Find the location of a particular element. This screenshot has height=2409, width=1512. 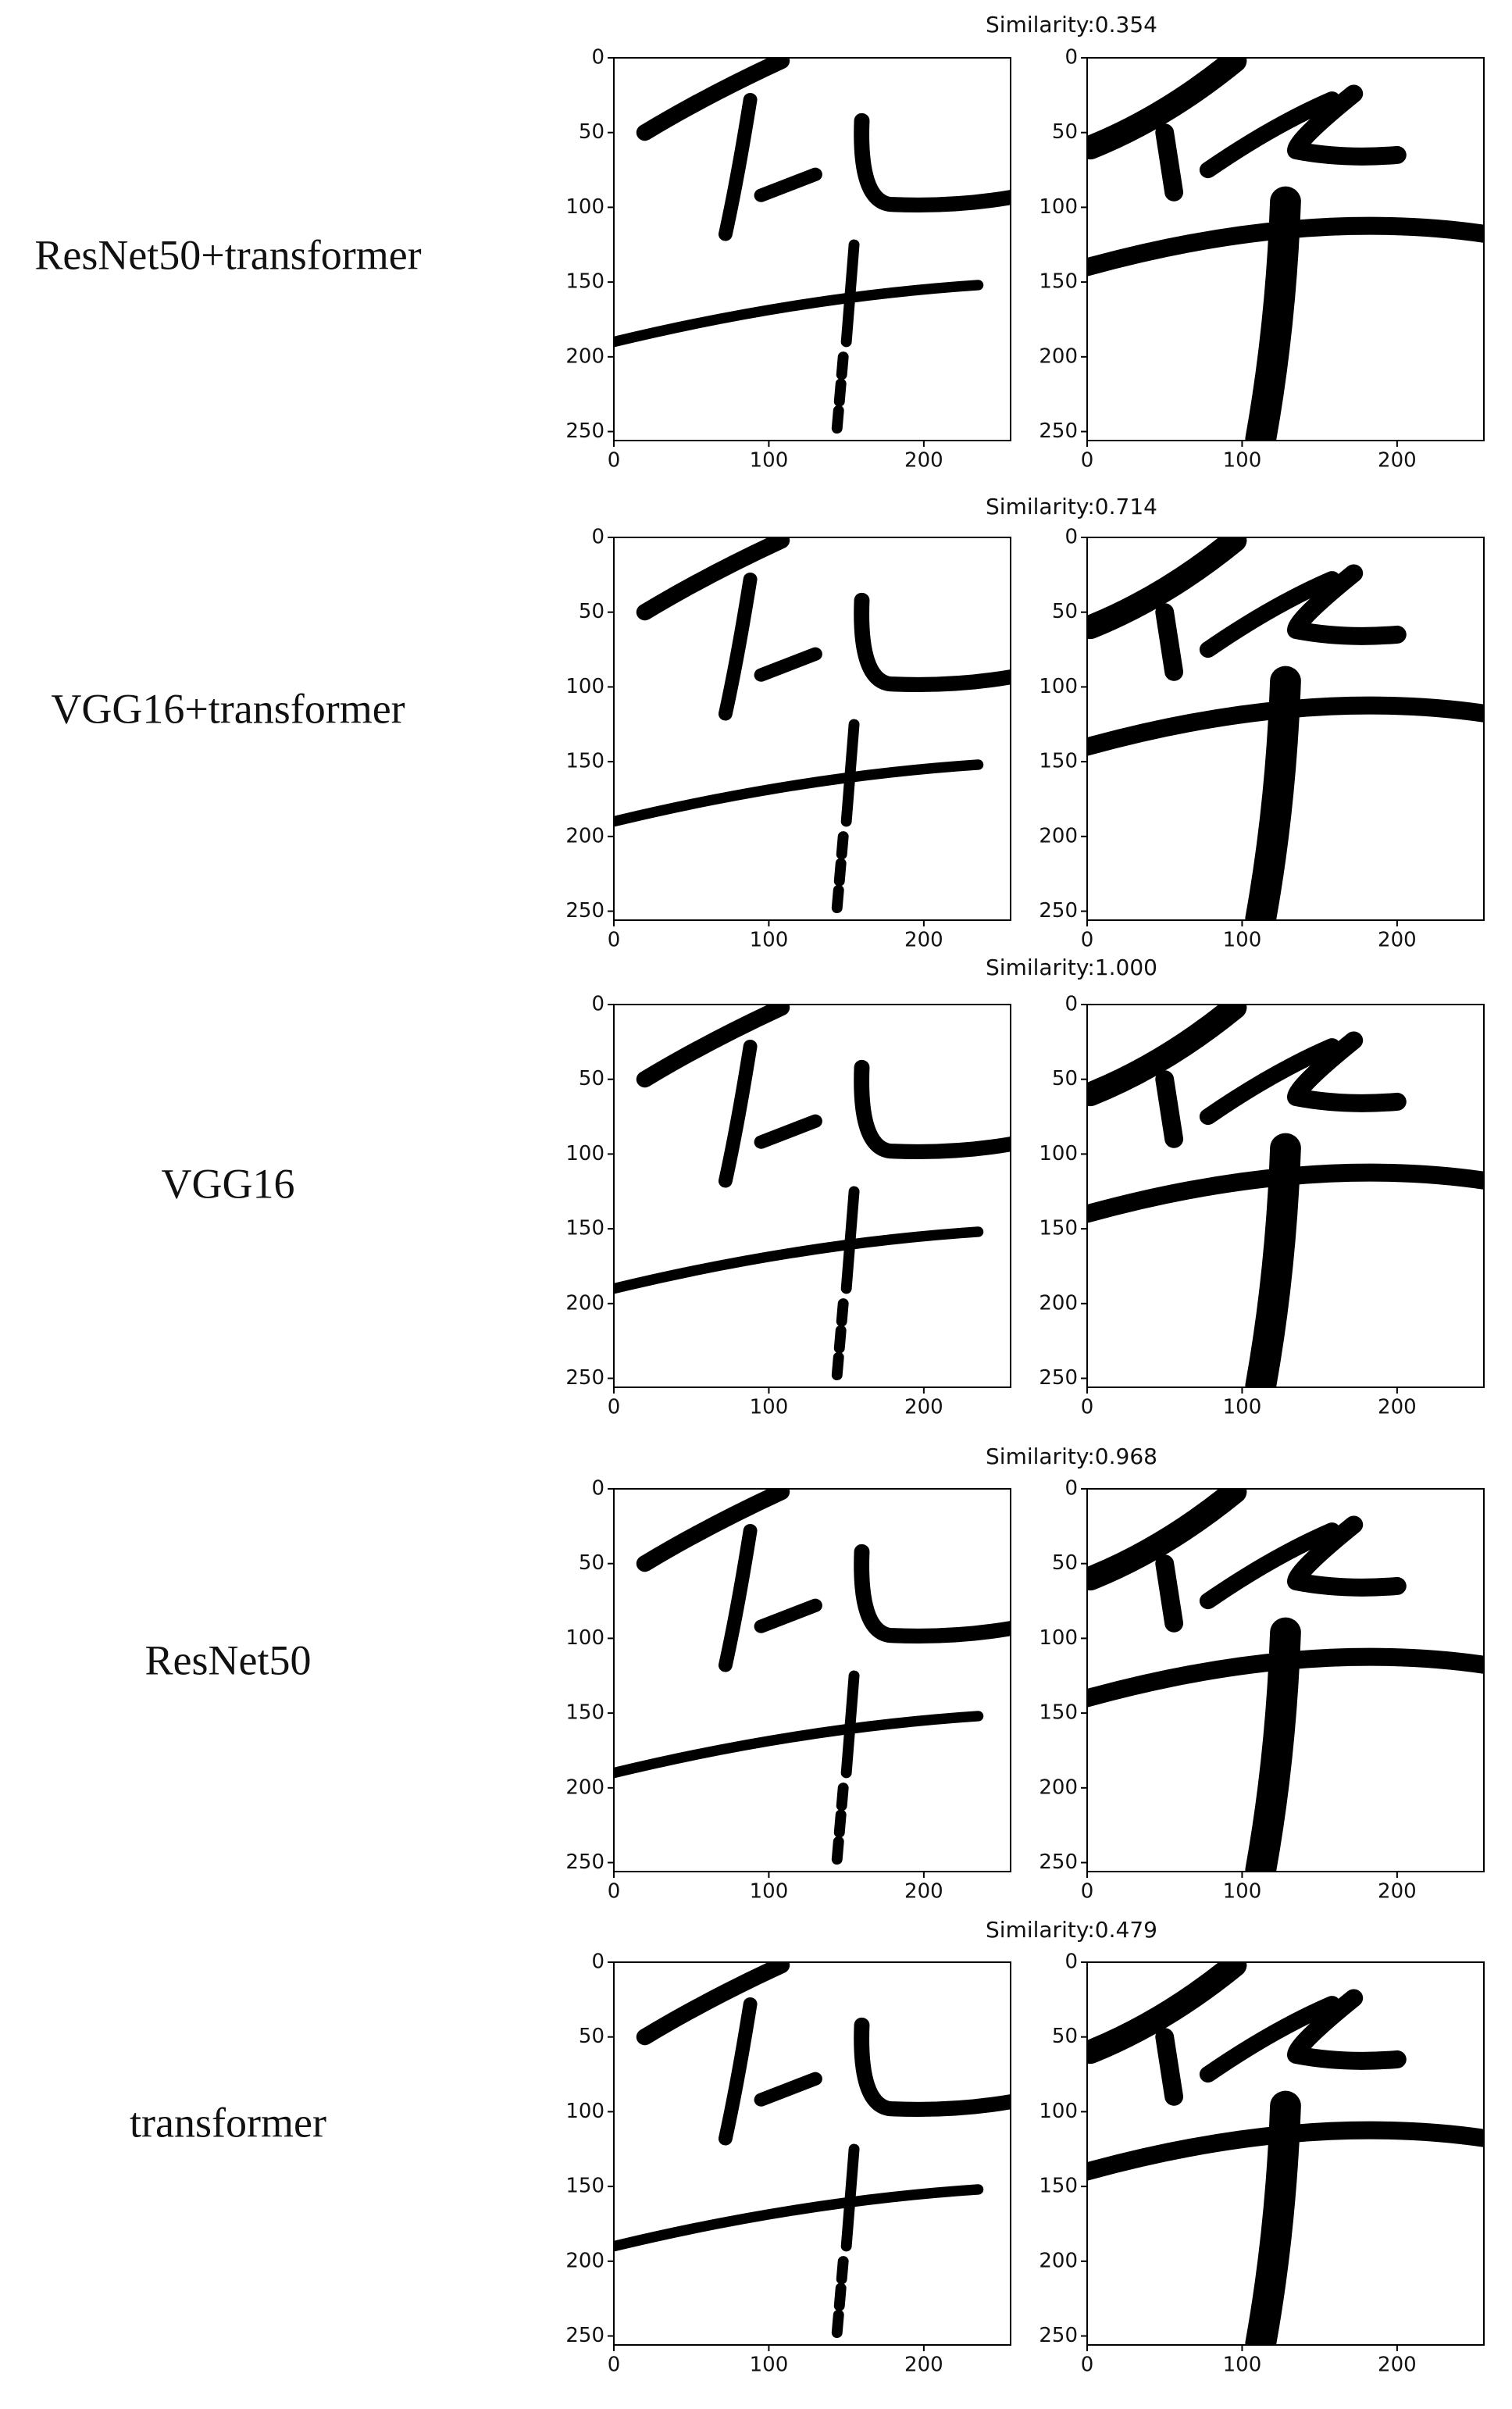

row-label: VGG16 is located at coordinates (228, 1183).